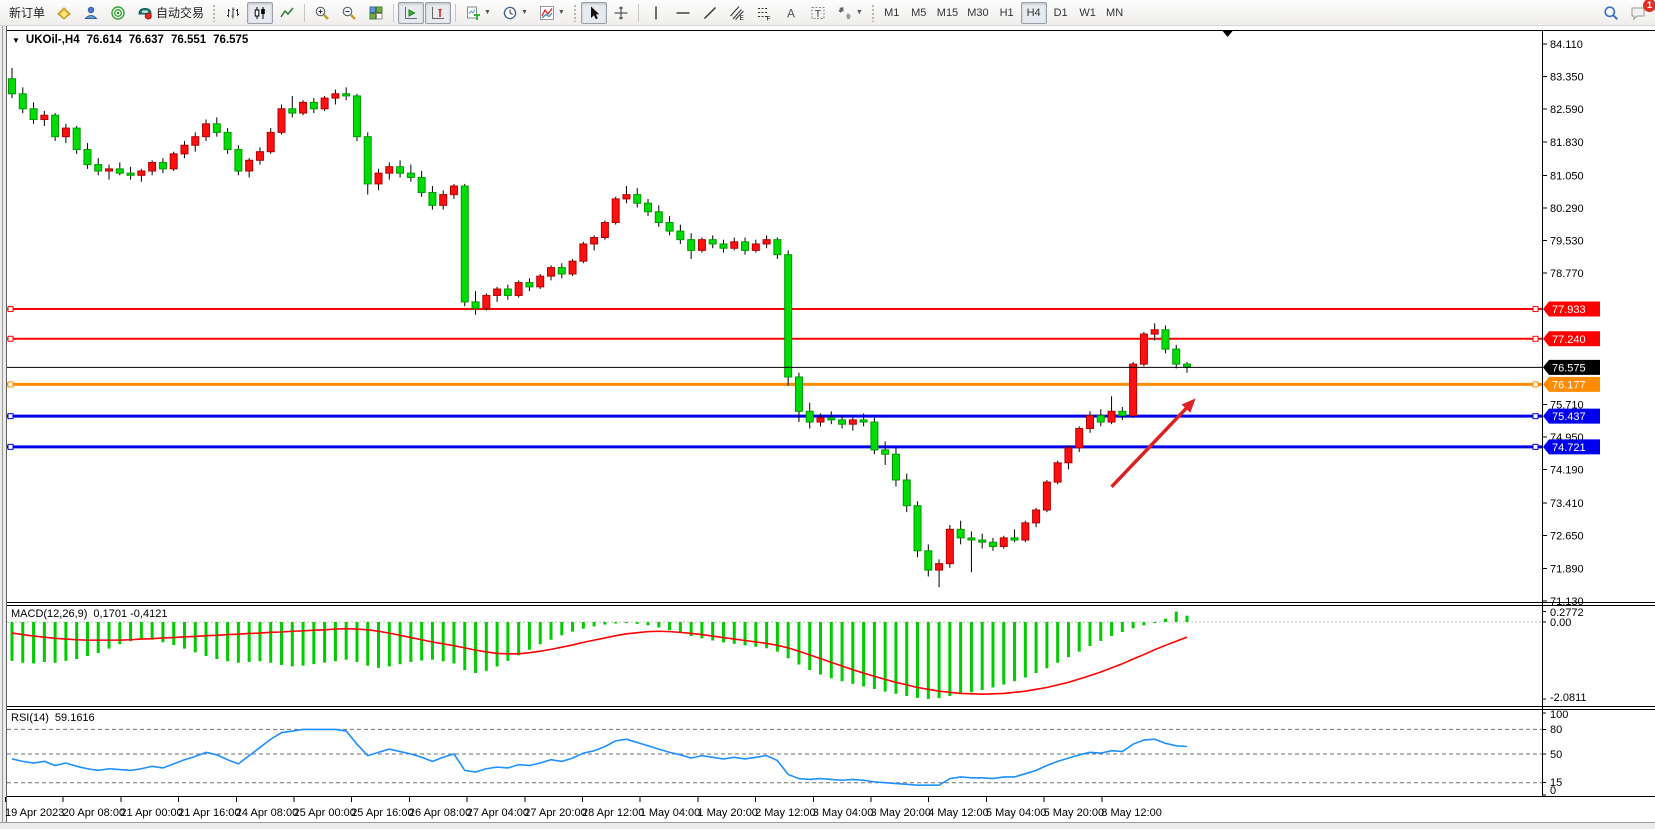 Image resolution: width=1655 pixels, height=829 pixels. Describe the element at coordinates (552, 13) in the screenshot. I see `indicators-dropdown: ▼` at that location.